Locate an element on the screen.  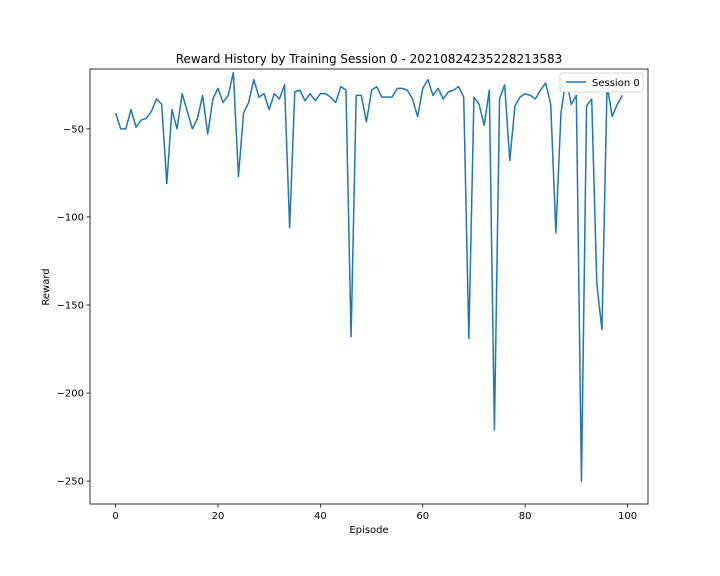
x-tick-label-40: 40 is located at coordinates (320, 516).